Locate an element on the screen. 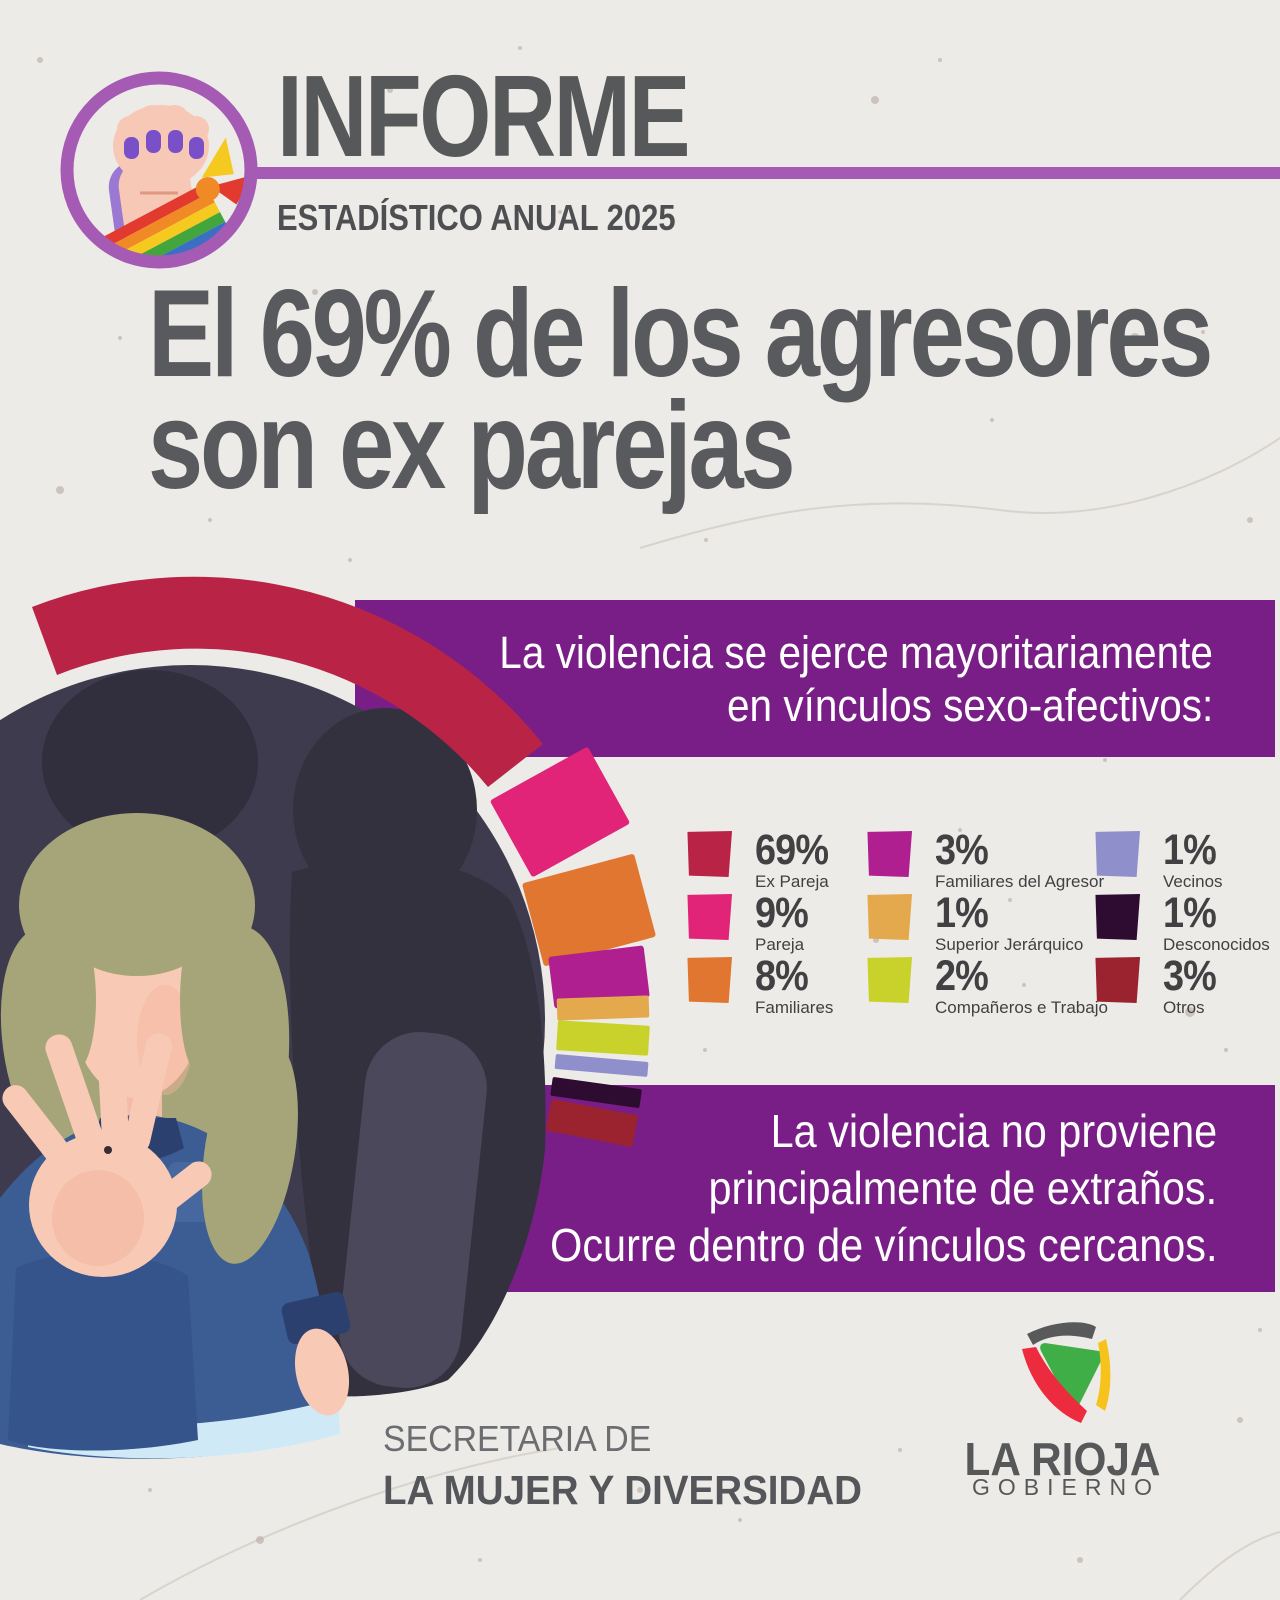  gov-name: LA RIOJA is located at coordinates (1062, 1459).